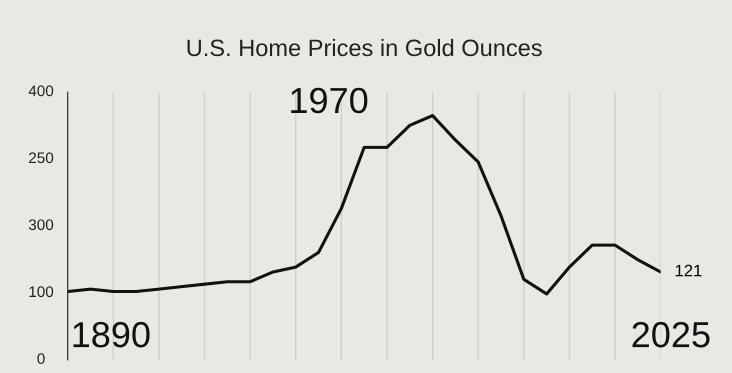 This screenshot has height=373, width=732. I want to click on text: 1970, so click(329, 101).